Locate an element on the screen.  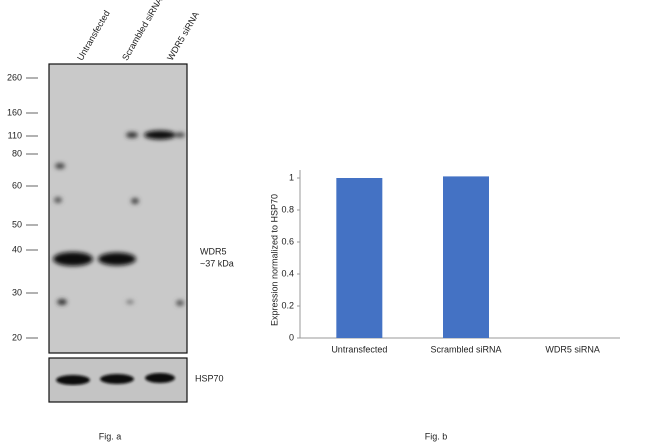
x-tick-label: WDR5 siRNA is located at coordinates (572, 349).